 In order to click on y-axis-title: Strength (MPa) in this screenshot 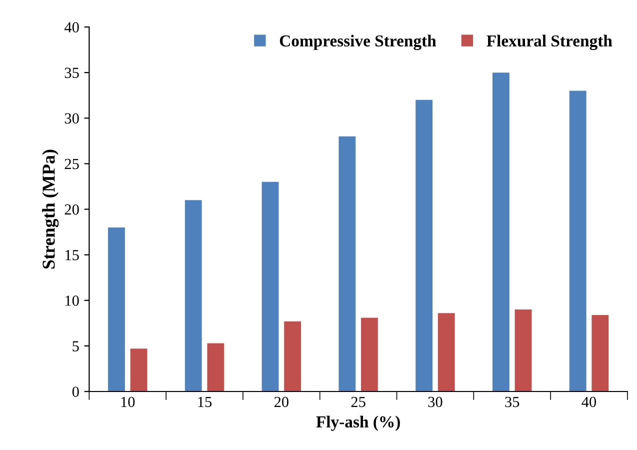, I will do `click(50, 209)`.